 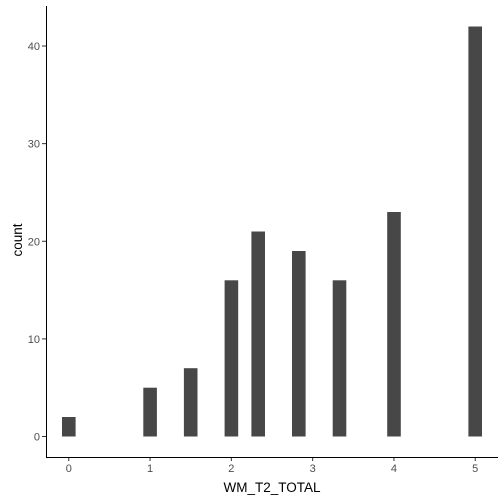 I want to click on y-axis-title: count, so click(x=17, y=239).